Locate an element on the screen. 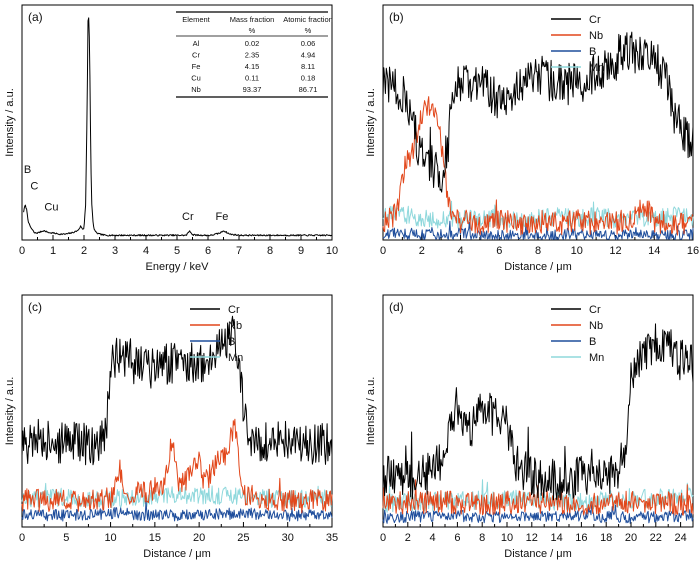 This screenshot has width=700, height=567. table-cell: 4.94 is located at coordinates (308, 55).